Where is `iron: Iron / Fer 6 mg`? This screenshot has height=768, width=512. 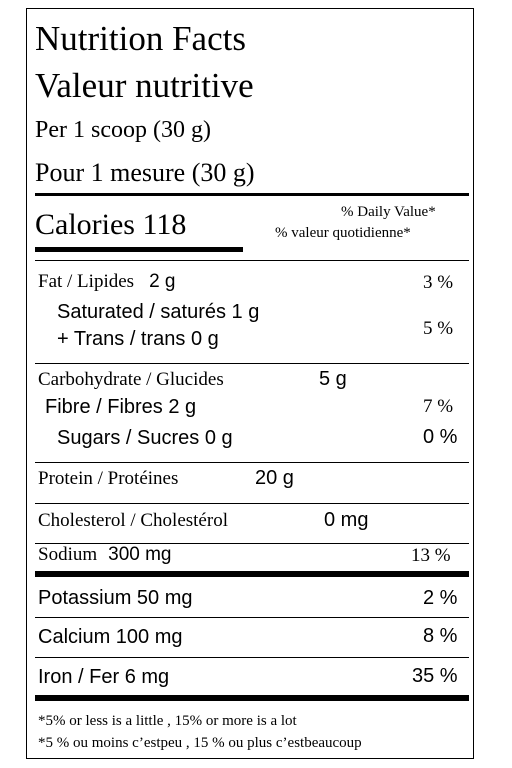
iron: Iron / Fer 6 mg is located at coordinates (104, 677).